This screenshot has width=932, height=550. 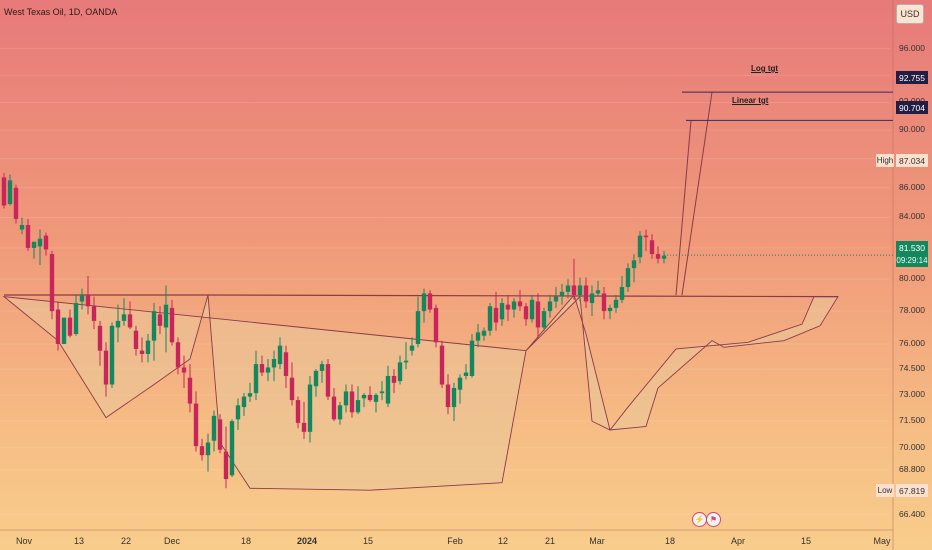 I want to click on time-tick-label: 15, so click(x=806, y=541).